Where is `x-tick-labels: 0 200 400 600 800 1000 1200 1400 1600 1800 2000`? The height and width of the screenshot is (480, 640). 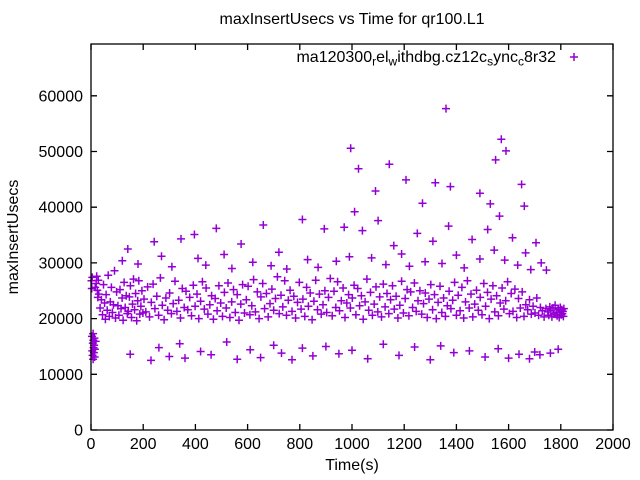 x-tick-labels: 0 200 400 600 800 1000 1200 1400 1600 1800 2000 is located at coordinates (359, 444).